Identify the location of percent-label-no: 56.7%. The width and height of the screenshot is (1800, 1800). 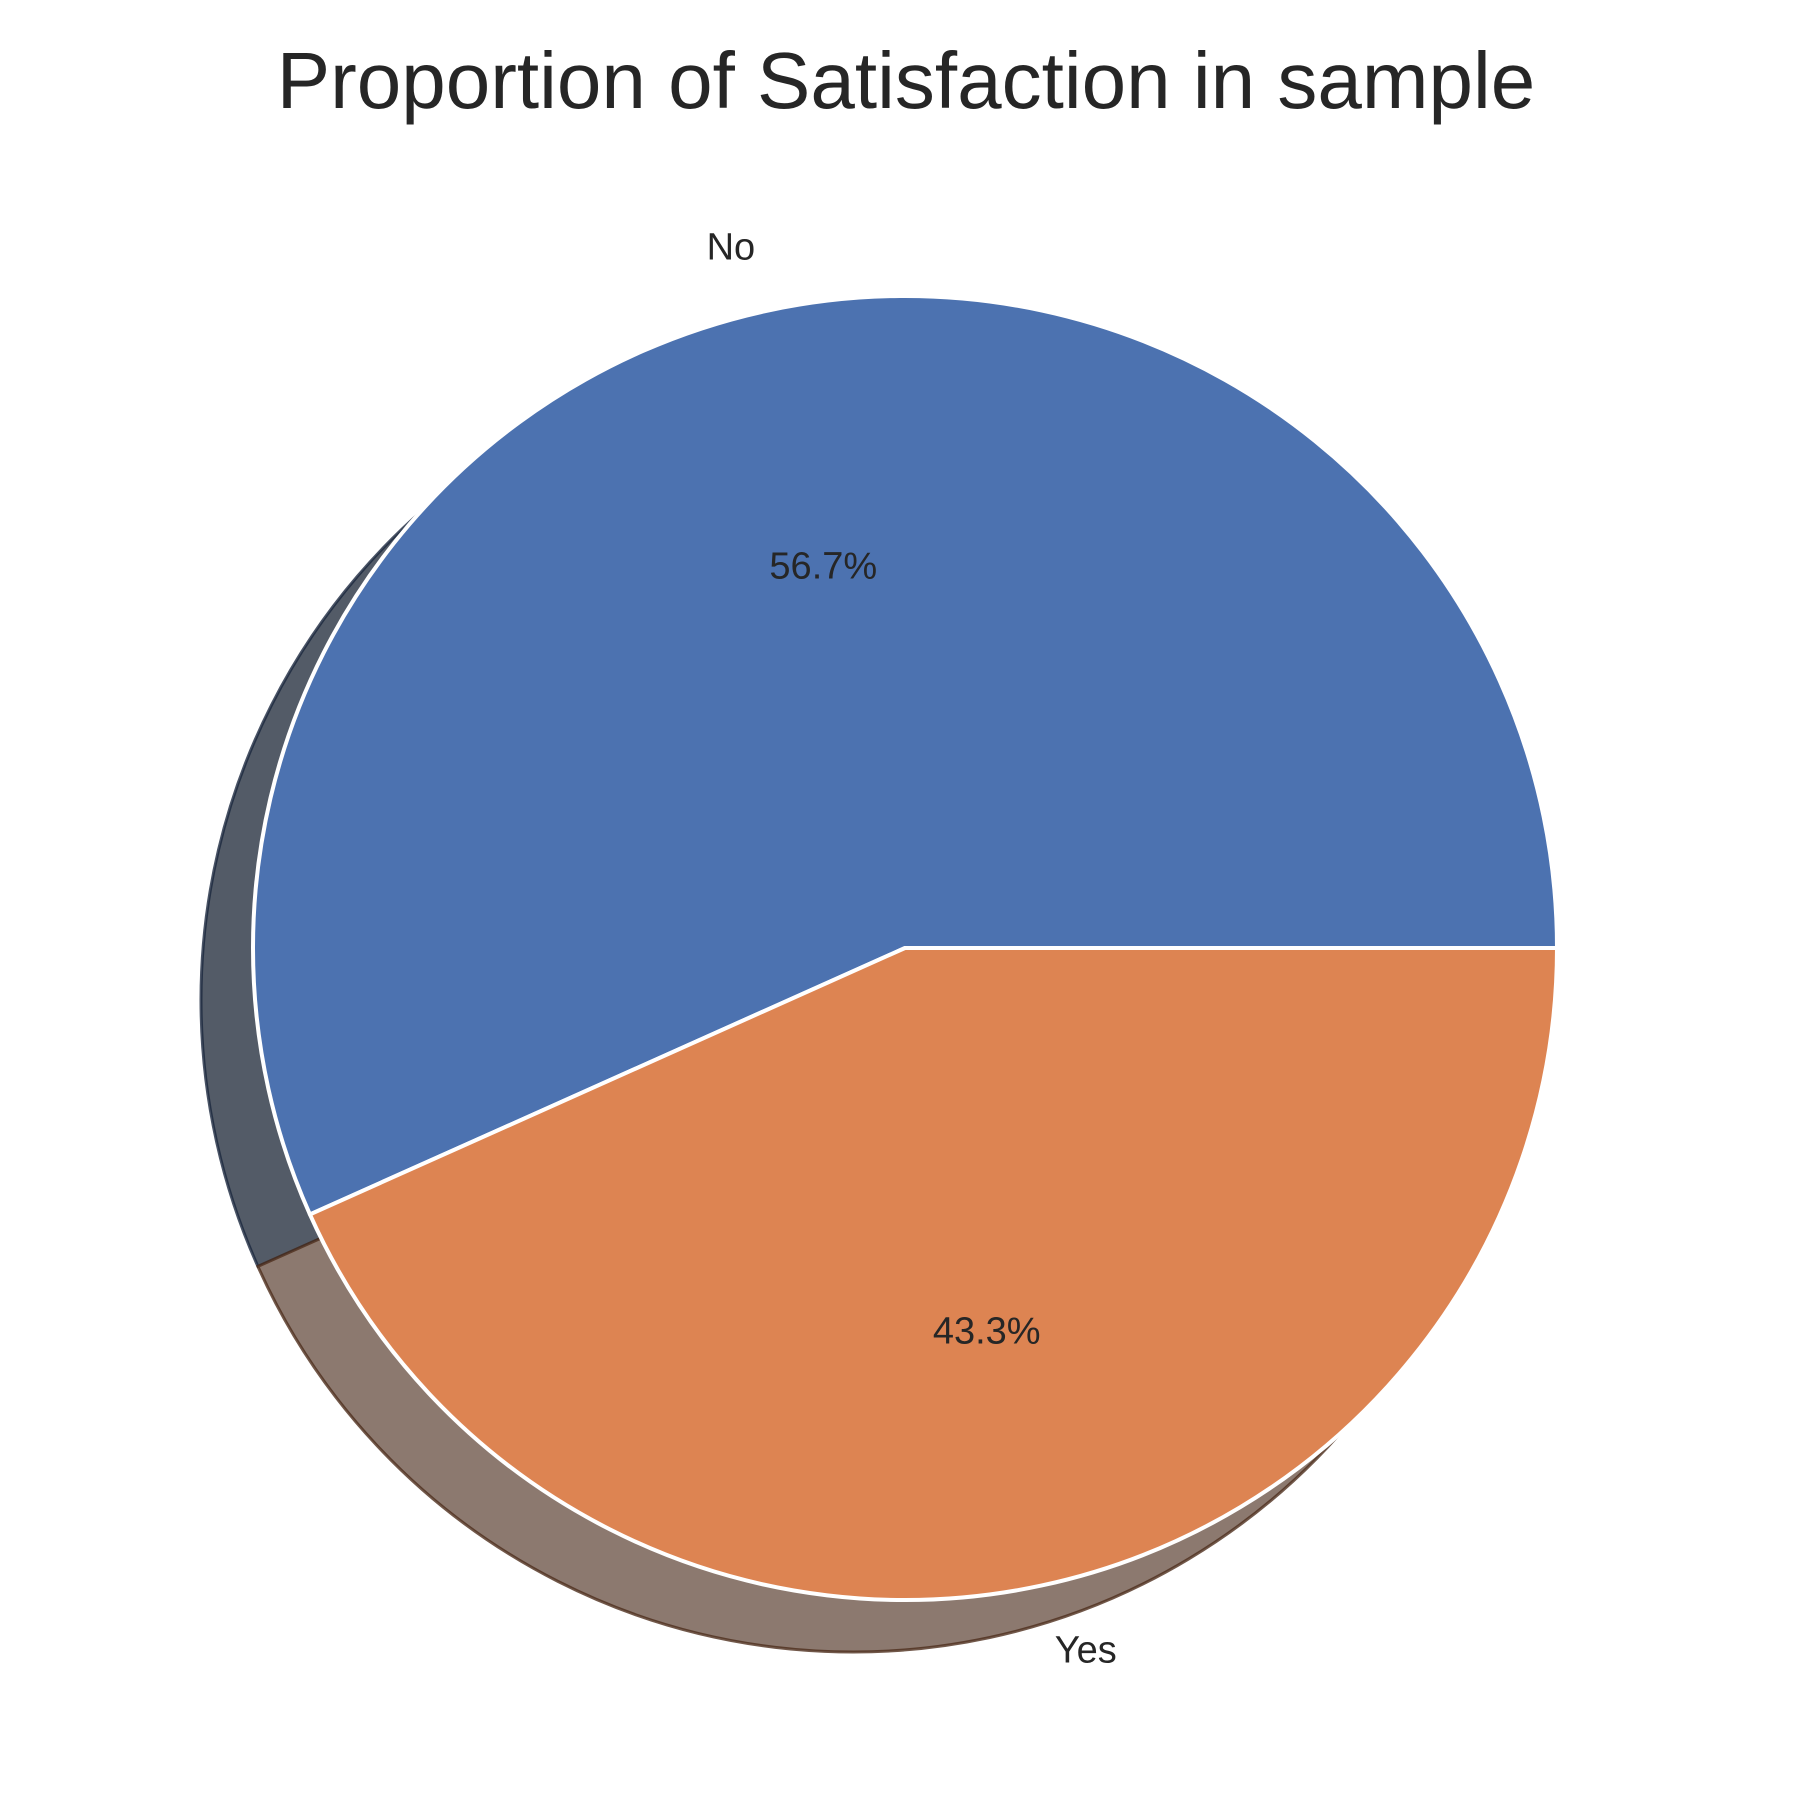
(823, 566).